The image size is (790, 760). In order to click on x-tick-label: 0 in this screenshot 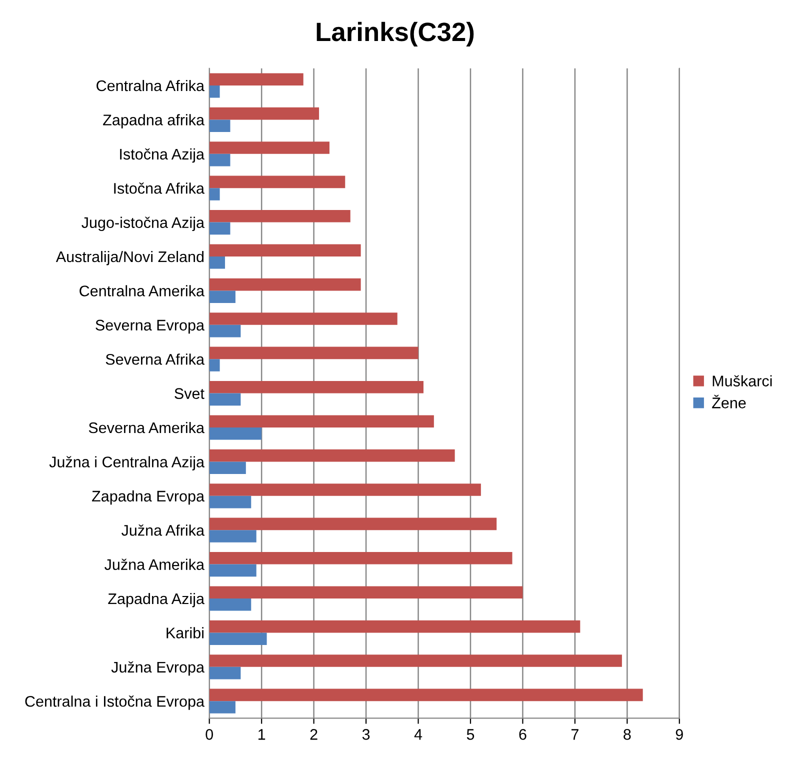, I will do `click(209, 734)`.